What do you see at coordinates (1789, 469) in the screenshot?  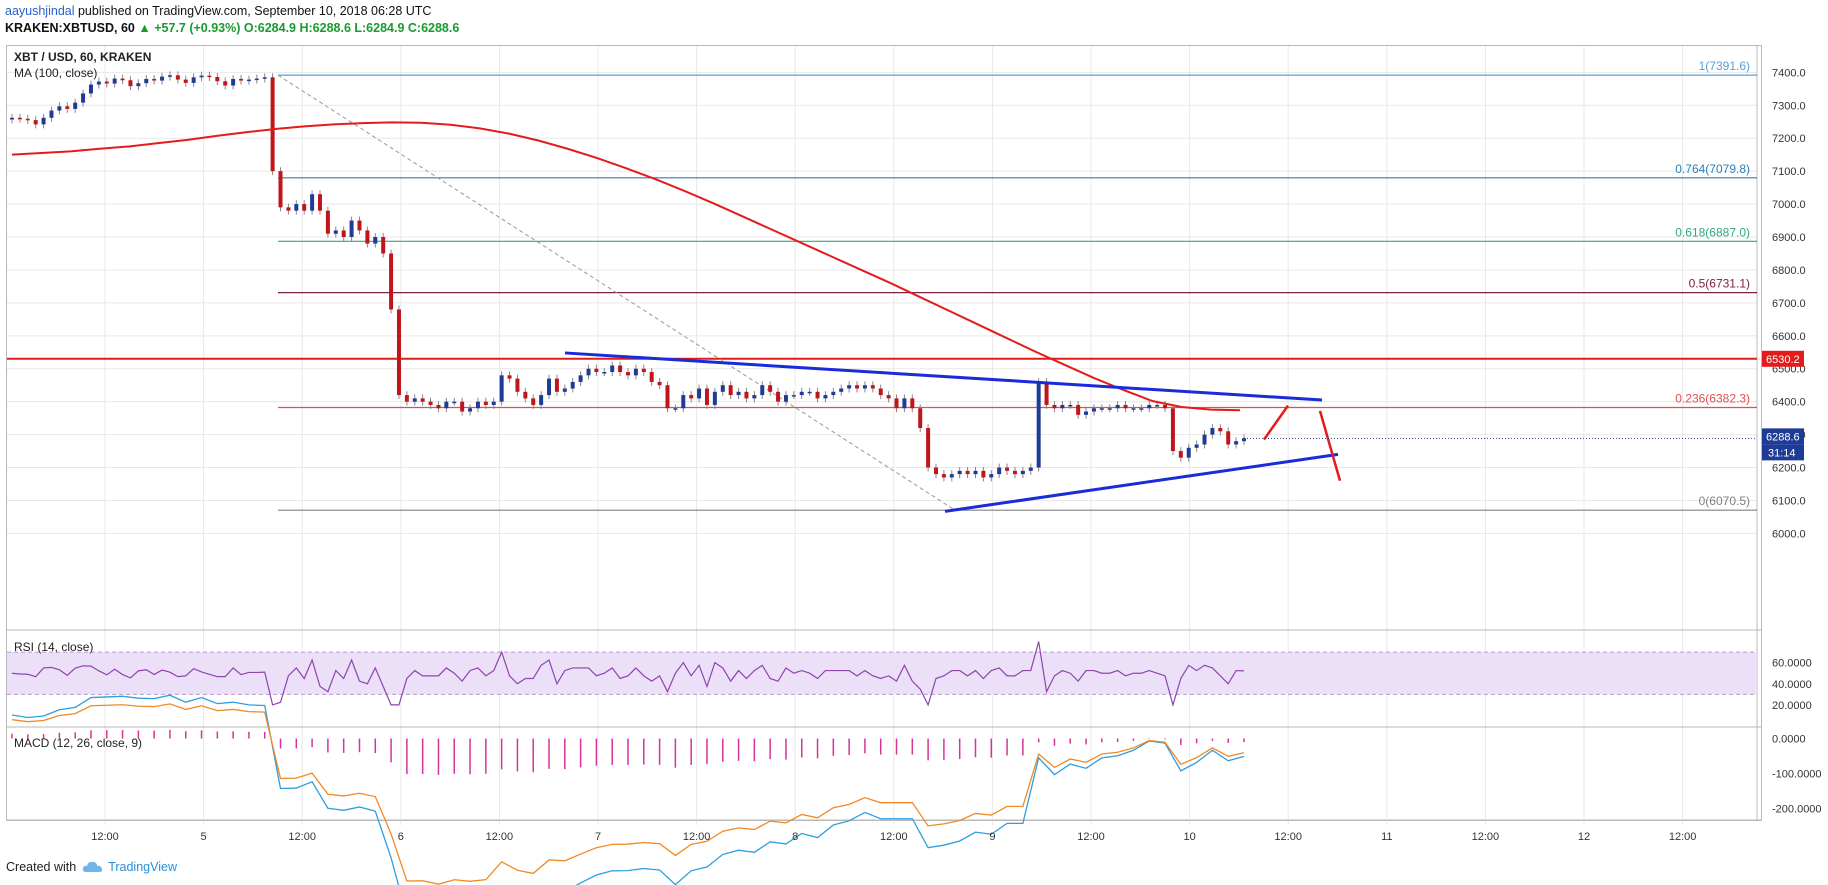 I see `price-tick-label: 6200.0` at bounding box center [1789, 469].